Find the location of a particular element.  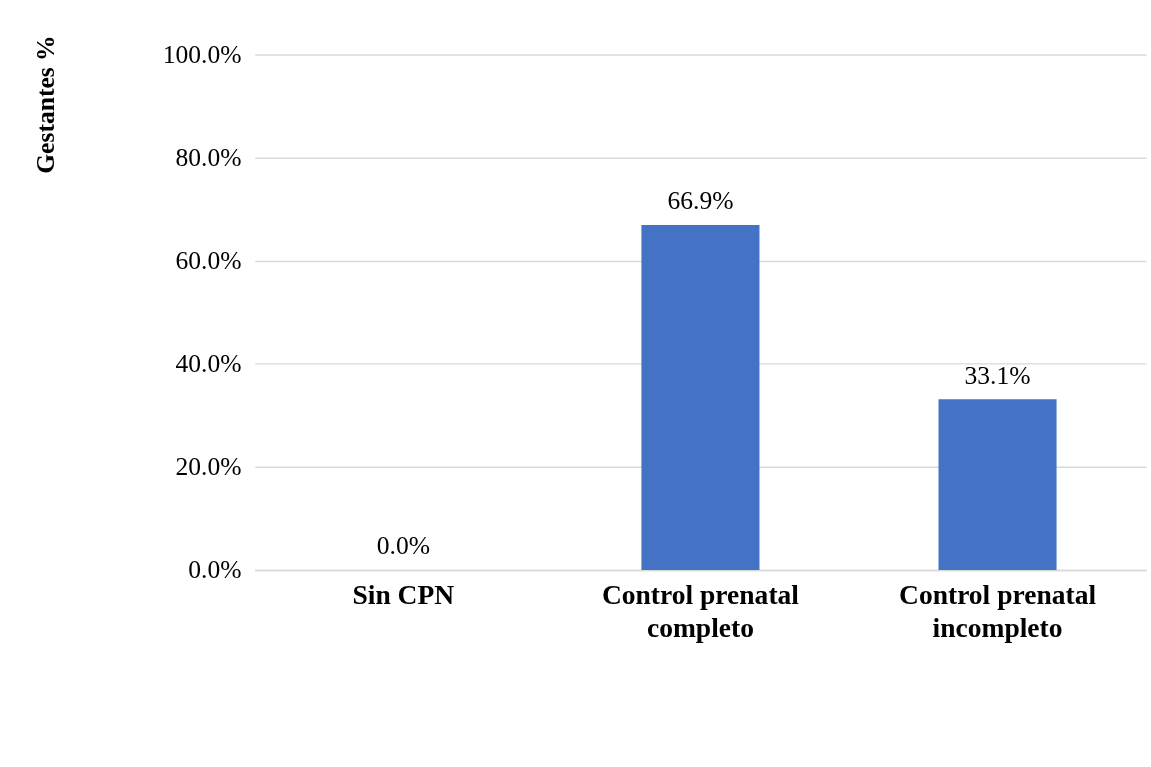

y-tick-label: 40.0% is located at coordinates (208, 364).